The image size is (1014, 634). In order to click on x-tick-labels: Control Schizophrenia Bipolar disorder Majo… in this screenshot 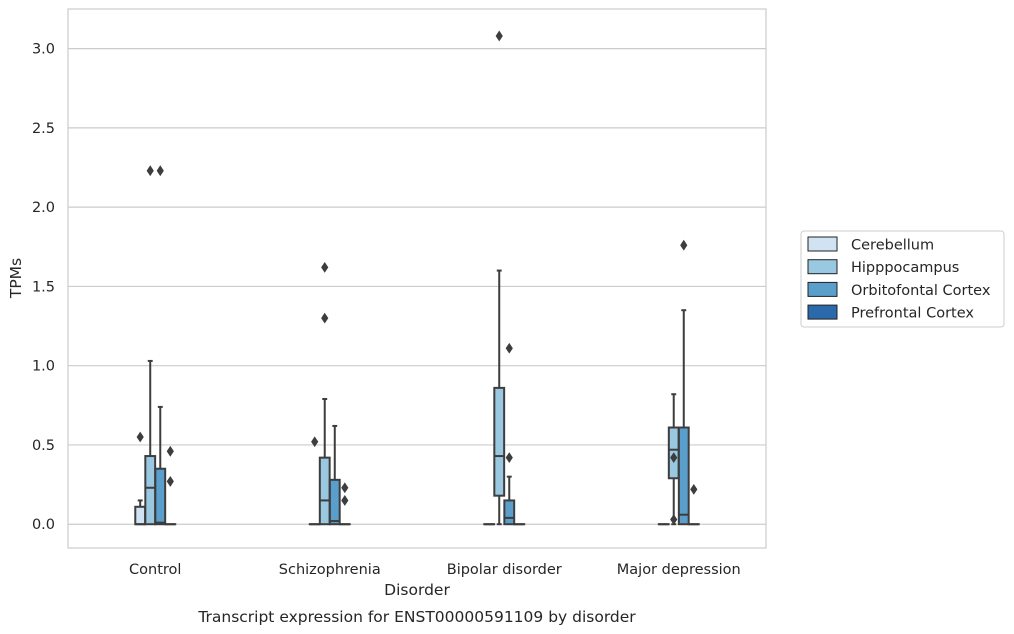, I will do `click(435, 570)`.